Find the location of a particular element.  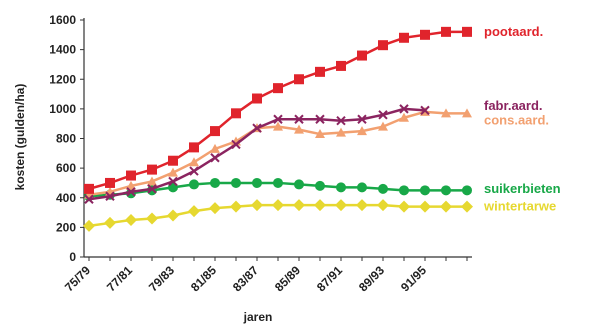

y-tick-label: 200 is located at coordinates (66, 227).